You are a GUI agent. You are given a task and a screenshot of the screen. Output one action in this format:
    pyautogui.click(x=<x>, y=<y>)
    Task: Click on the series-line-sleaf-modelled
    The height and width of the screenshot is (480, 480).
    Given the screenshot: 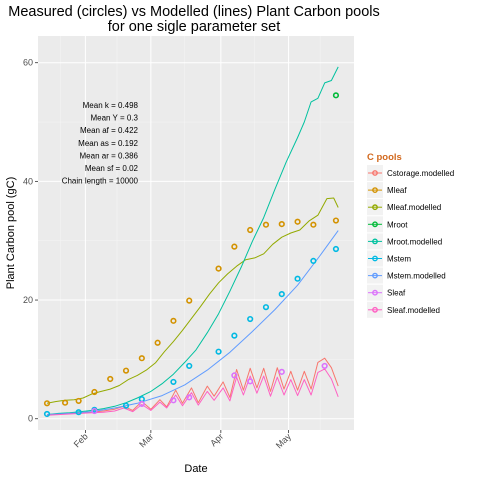 What is the action you would take?
    pyautogui.click(x=192, y=392)
    